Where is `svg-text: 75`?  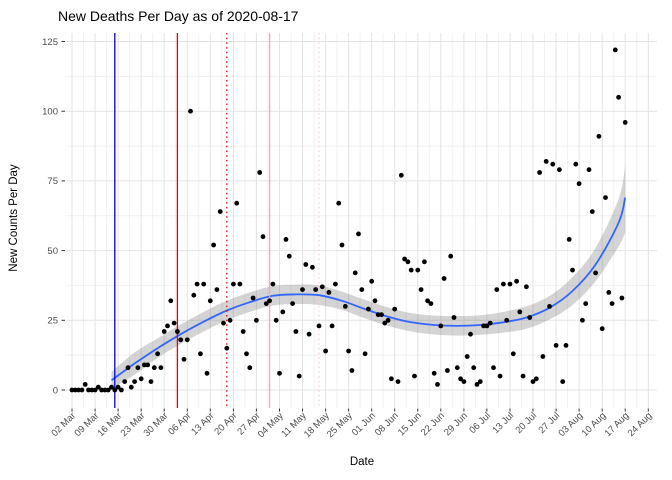 svg-text: 75 is located at coordinates (52, 181).